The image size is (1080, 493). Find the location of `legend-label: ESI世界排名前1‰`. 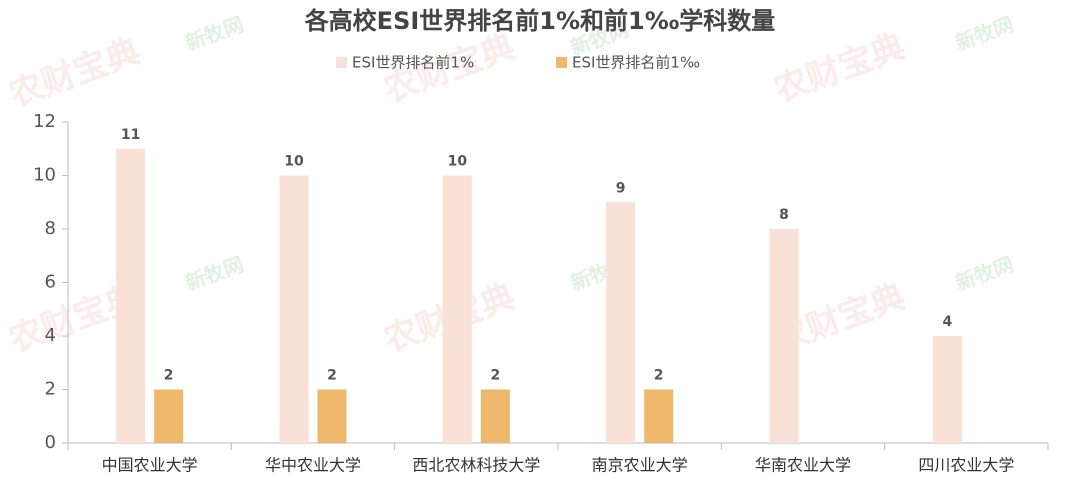

legend-label: ESI世界排名前1‰ is located at coordinates (636, 63).